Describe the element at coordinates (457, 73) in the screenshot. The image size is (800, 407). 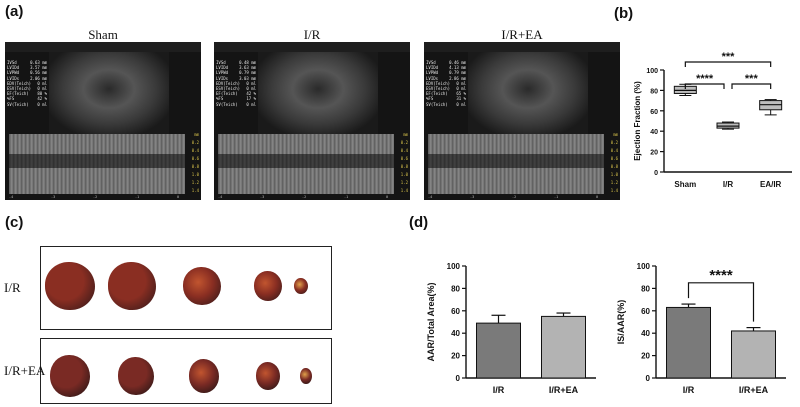
I see `measurement-value: 0.79 mm` at that location.